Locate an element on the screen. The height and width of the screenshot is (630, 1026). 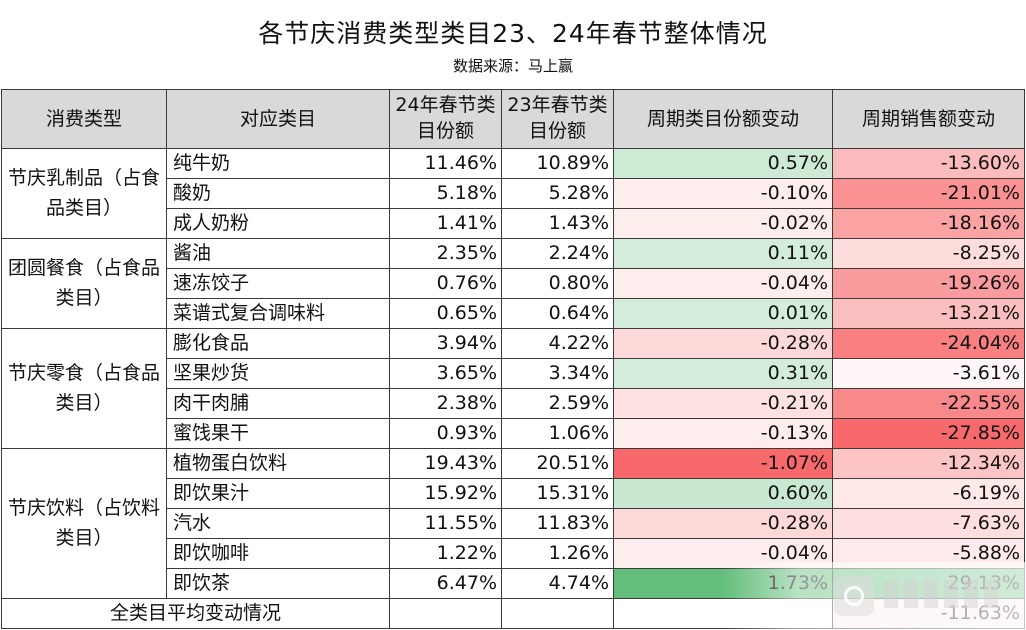
summary-row: 全类目平均变动情况 -11.63% is located at coordinates (513, 613).